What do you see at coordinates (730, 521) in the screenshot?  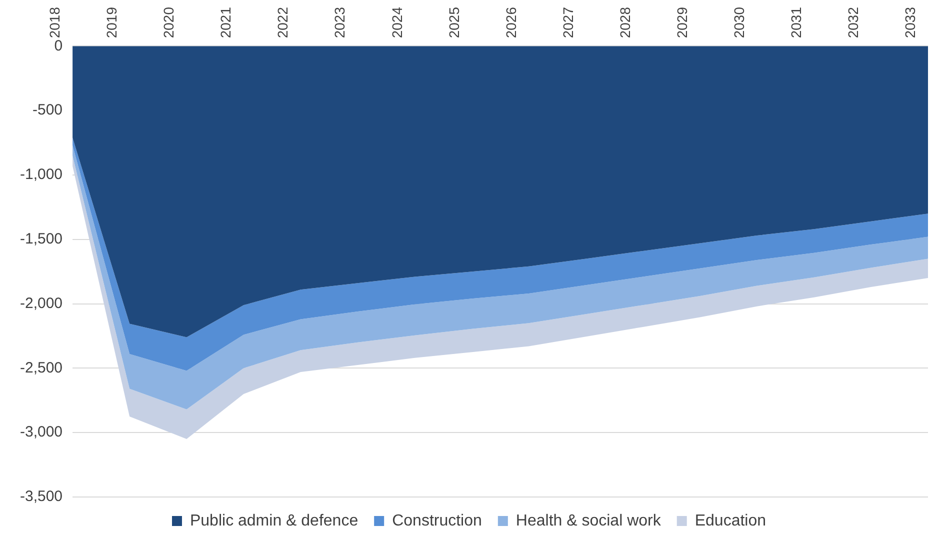 I see `legend-label: Education` at bounding box center [730, 521].